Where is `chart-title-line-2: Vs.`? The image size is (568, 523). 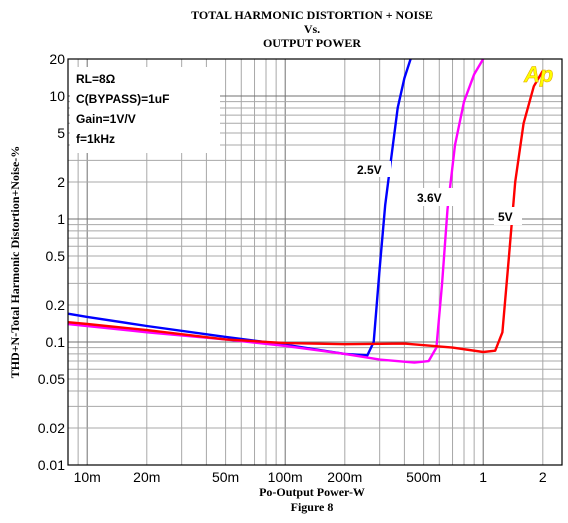 chart-title-line-2: Vs. is located at coordinates (312, 29).